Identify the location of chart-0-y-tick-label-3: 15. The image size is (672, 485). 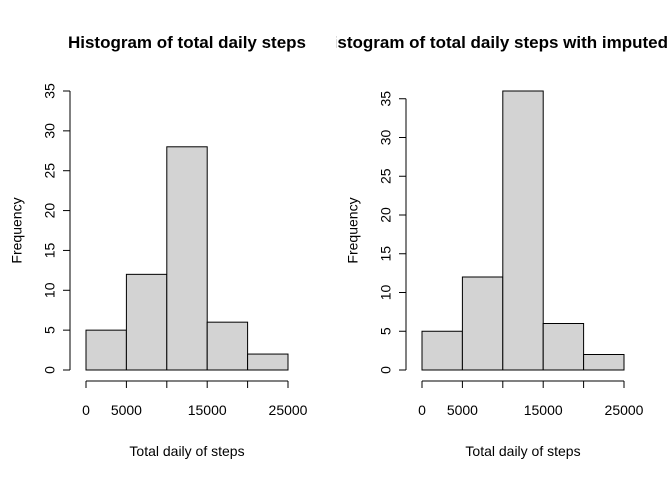
(50, 250).